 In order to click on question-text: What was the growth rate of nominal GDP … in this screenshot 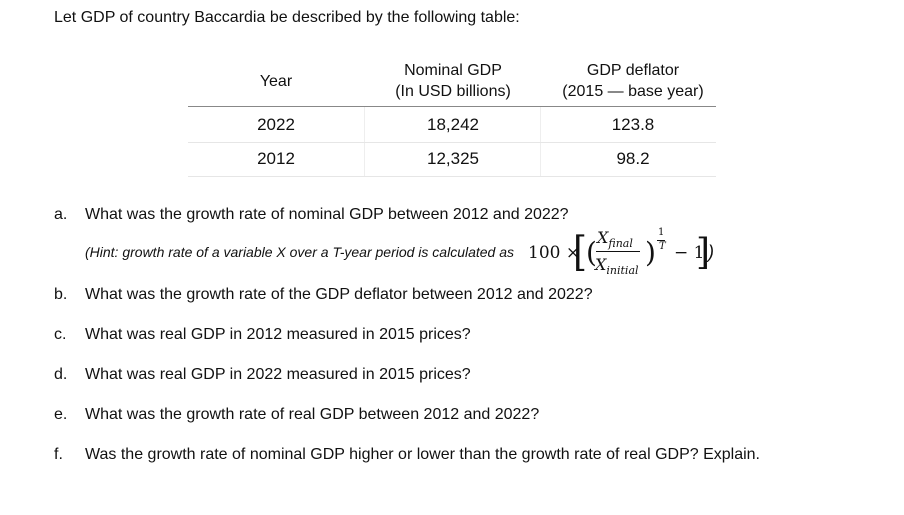, I will do `click(327, 214)`.